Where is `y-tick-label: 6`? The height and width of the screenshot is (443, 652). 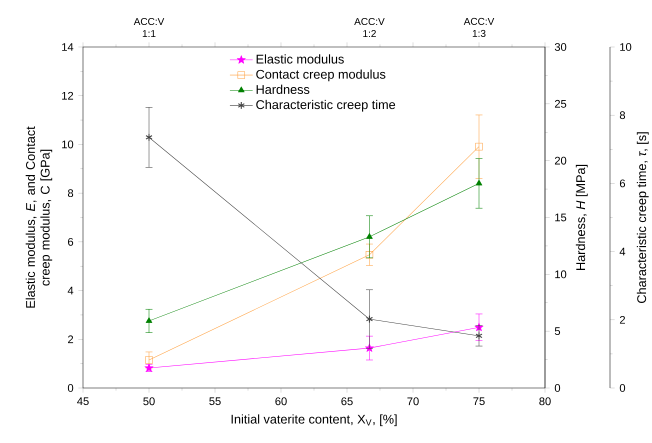
y-tick-label: 6 is located at coordinates (71, 242).